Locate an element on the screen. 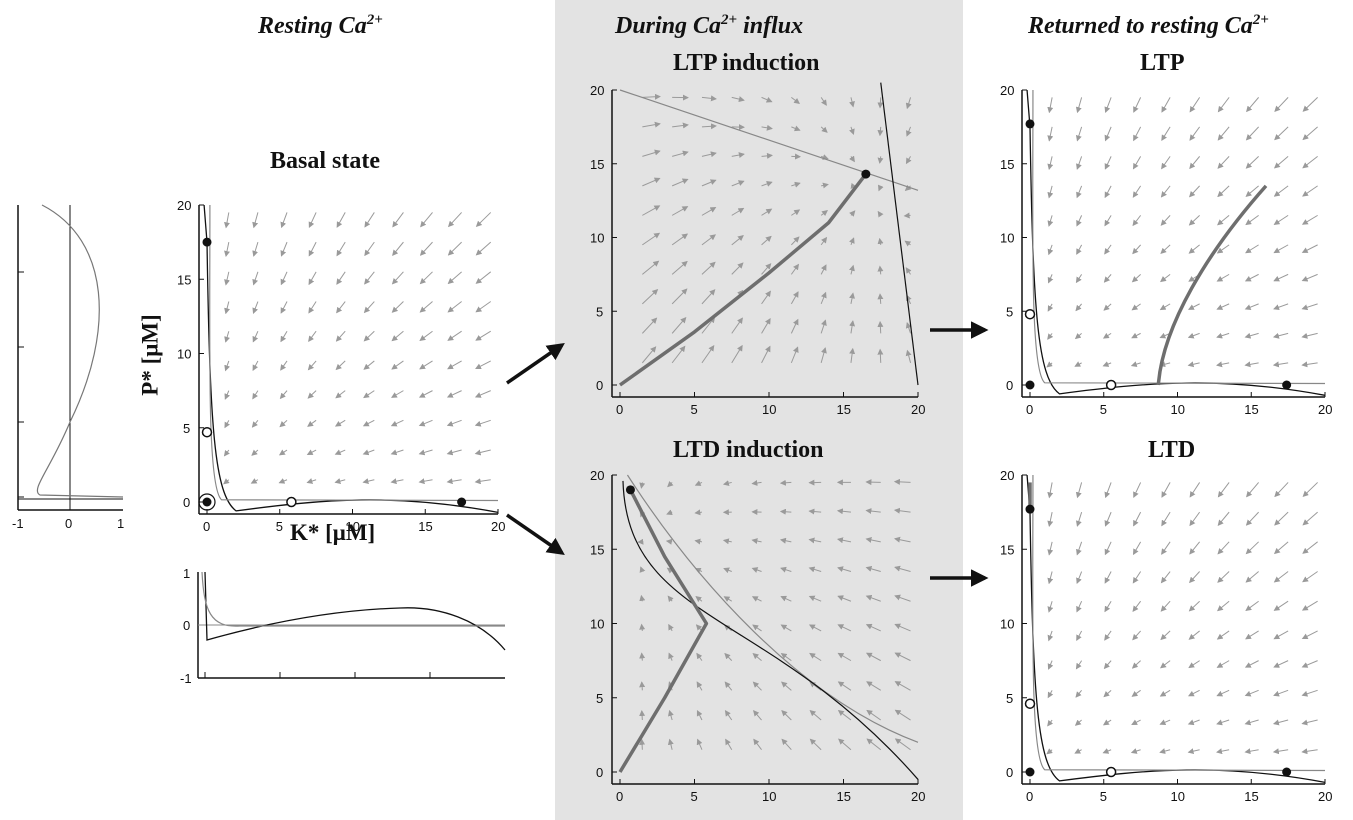 The height and width of the screenshot is (820, 1353). ltp_induction-plot: 00 5 5 10 10 15 15 20 20 is located at coordinates (757, 249).